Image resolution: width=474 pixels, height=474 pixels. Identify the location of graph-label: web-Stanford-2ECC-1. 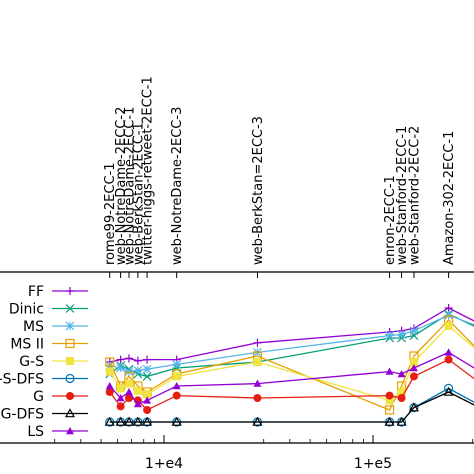
(402, 195).